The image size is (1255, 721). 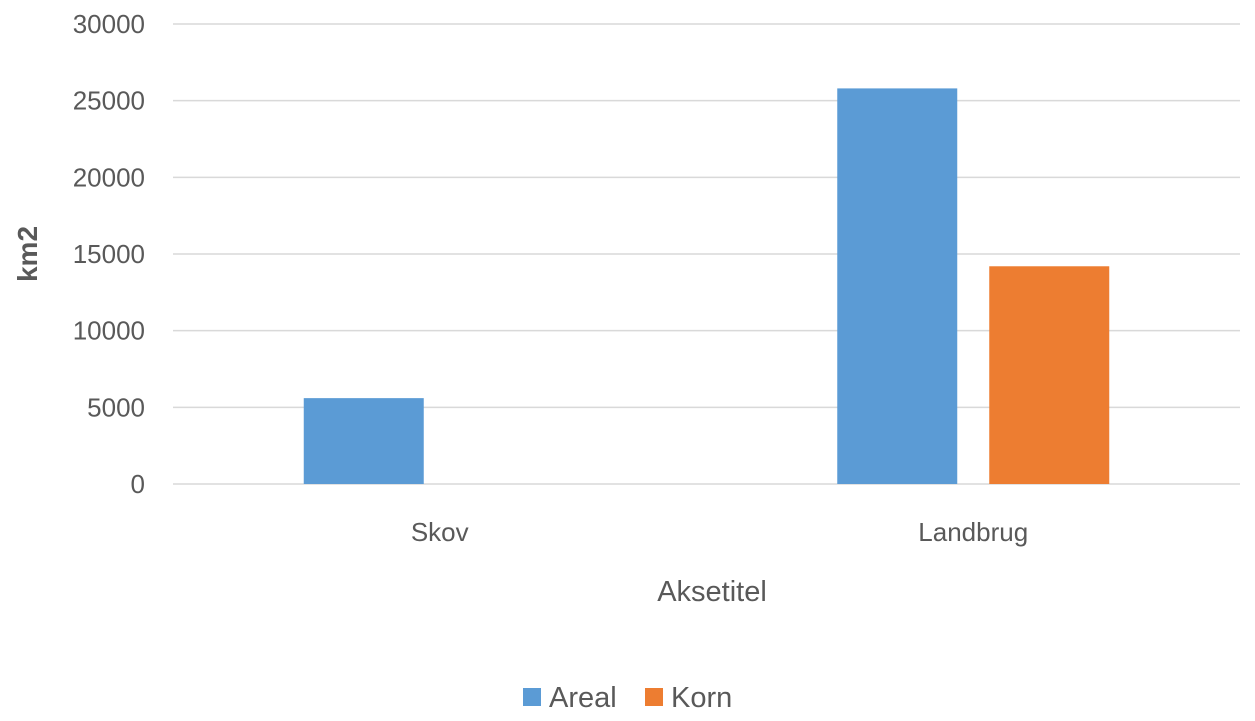 I want to click on bar-areal-landbrug, so click(x=897, y=286).